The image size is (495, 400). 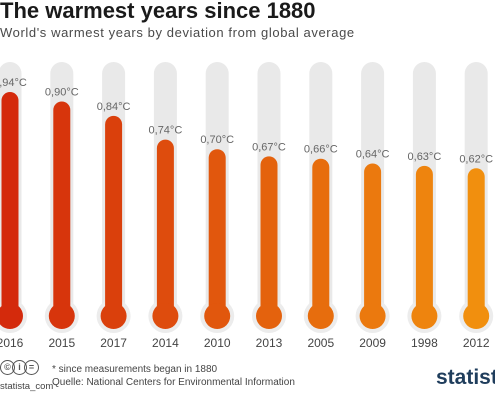 What do you see at coordinates (31, 367) in the screenshot?
I see `equals-icon: =` at bounding box center [31, 367].